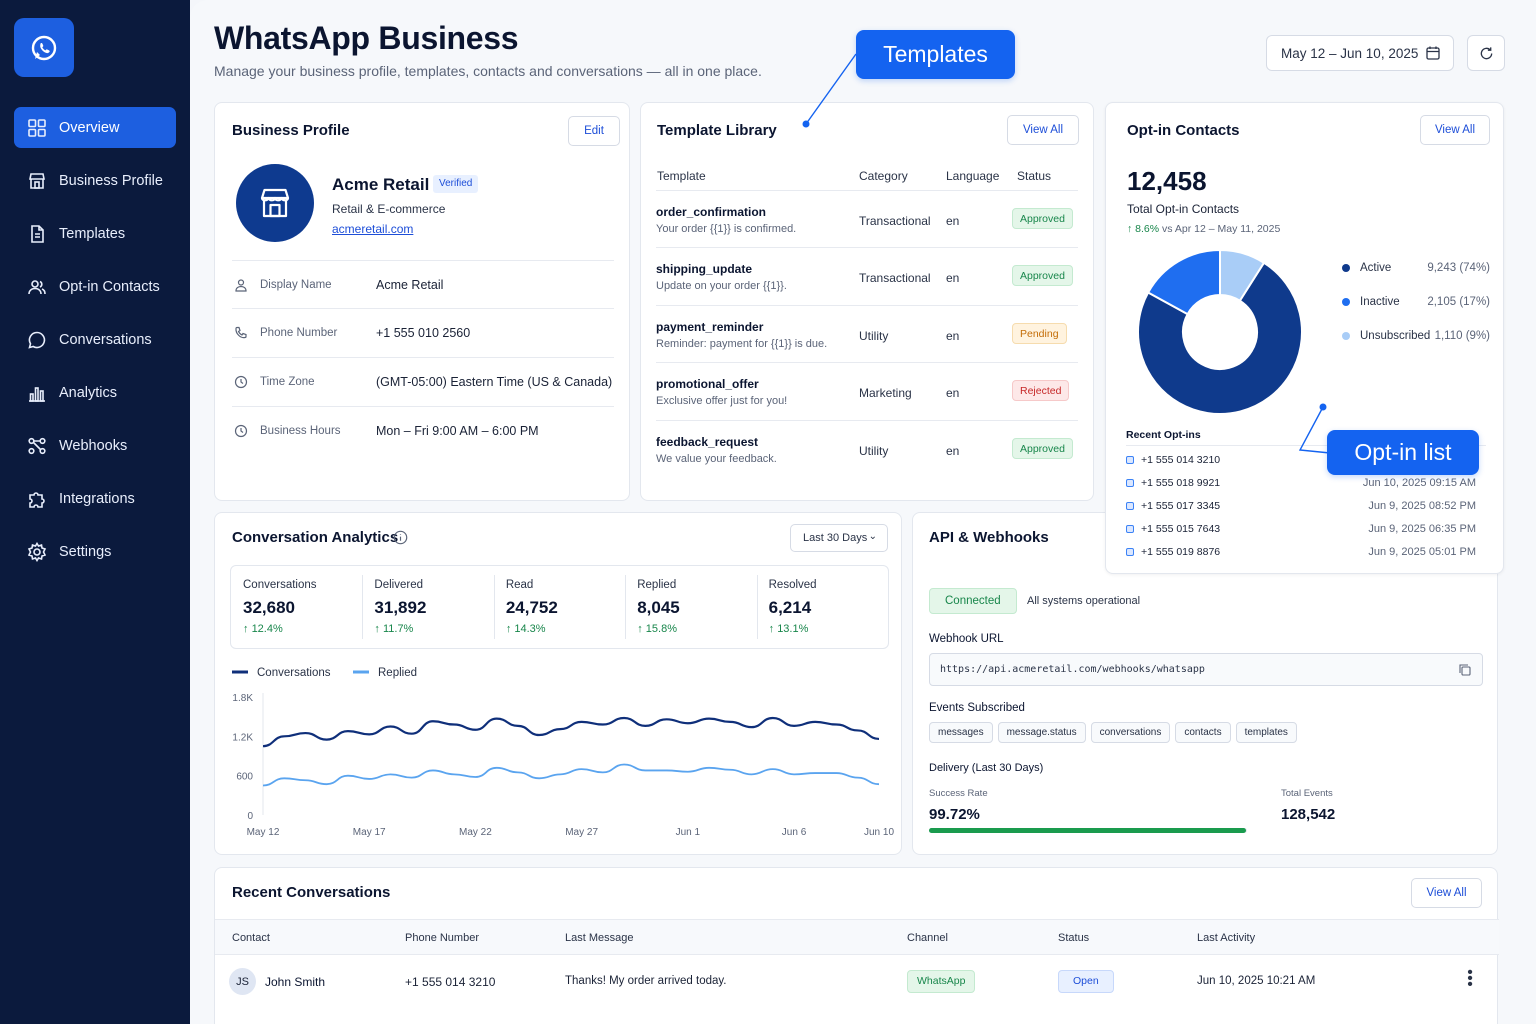 Image resolution: width=1536 pixels, height=1024 pixels. I want to click on contact-phone: +1 555 014 3210, so click(450, 982).